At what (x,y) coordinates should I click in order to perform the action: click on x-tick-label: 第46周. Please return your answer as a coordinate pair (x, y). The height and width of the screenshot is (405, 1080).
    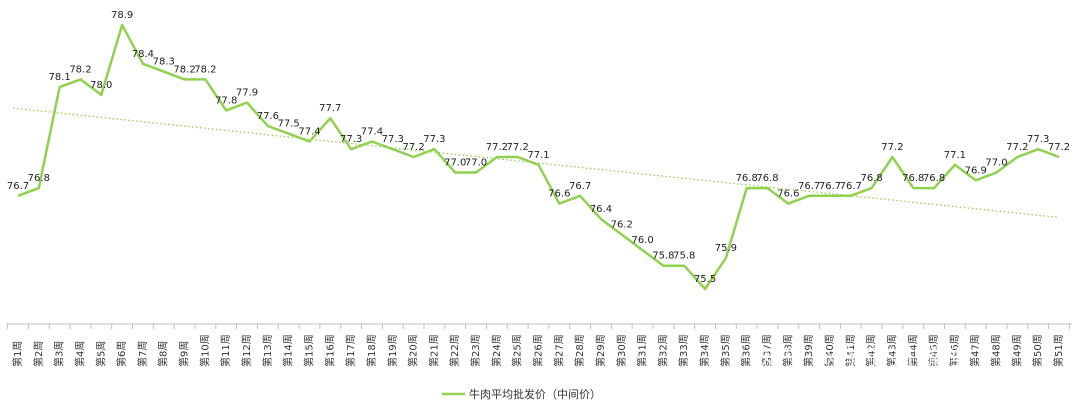
    Looking at the image, I should click on (954, 350).